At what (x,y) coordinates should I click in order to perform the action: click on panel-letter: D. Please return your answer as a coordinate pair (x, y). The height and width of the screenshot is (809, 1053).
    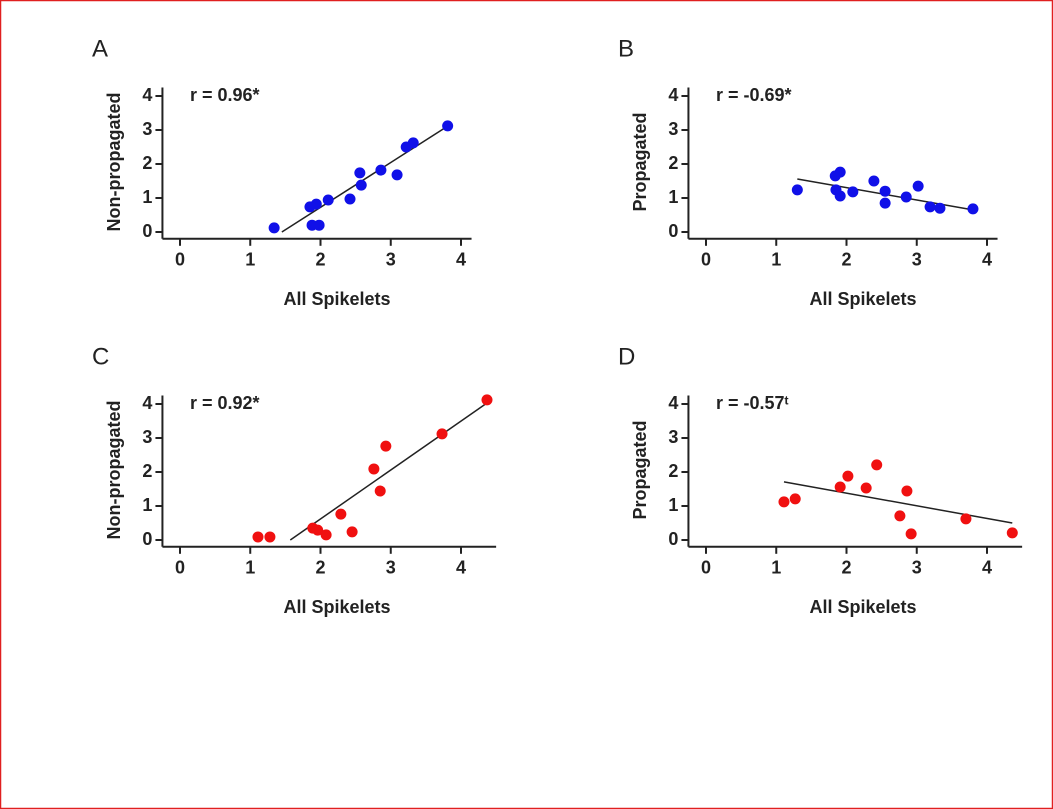
    Looking at the image, I should click on (626, 356).